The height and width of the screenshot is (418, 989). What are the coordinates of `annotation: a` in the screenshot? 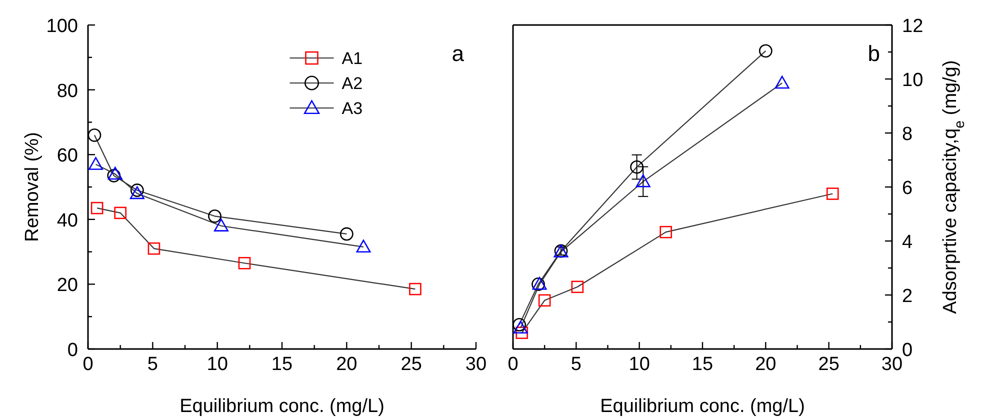 It's located at (458, 53).